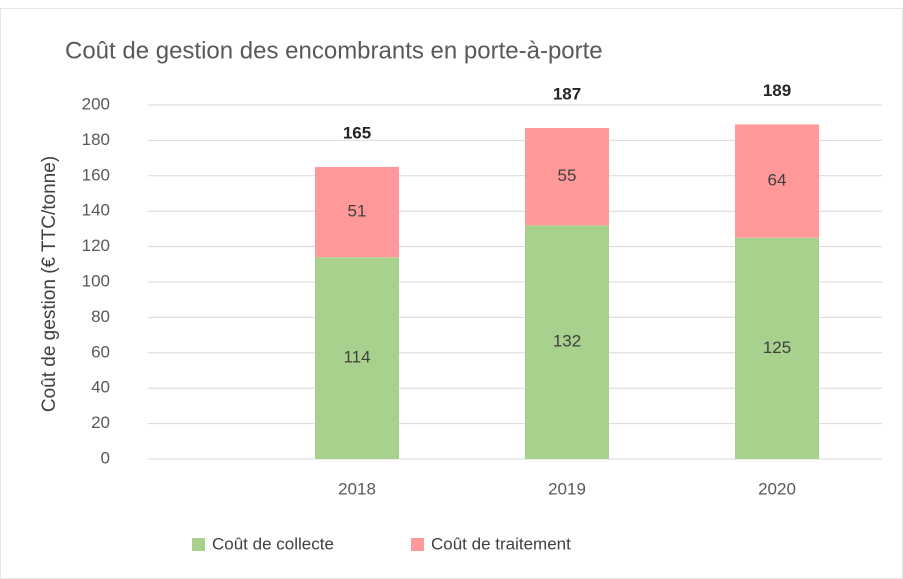  I want to click on y-tick-label: 20, so click(100, 422).